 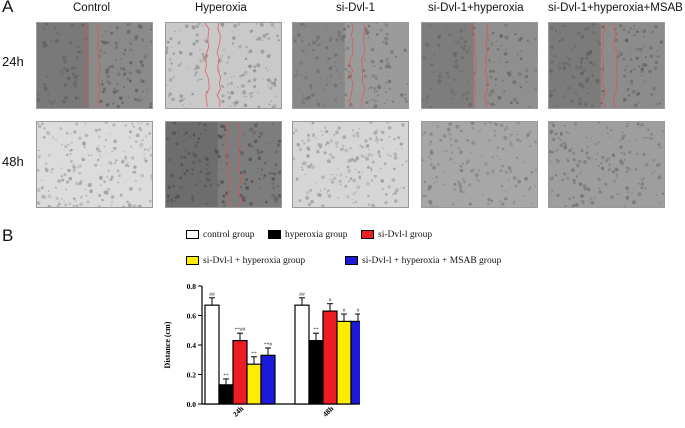 I want to click on y-tick-label: 0.8, so click(x=192, y=286).